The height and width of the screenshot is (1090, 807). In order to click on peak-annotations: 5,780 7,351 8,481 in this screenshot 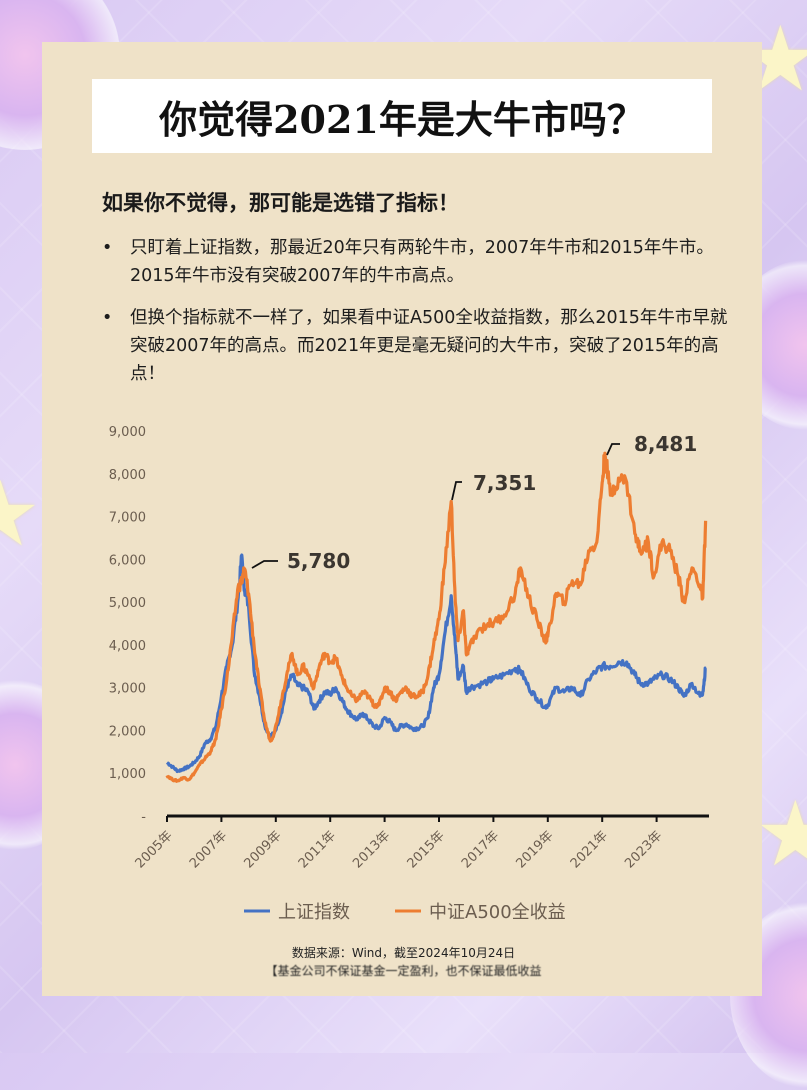, I will do `click(474, 502)`.